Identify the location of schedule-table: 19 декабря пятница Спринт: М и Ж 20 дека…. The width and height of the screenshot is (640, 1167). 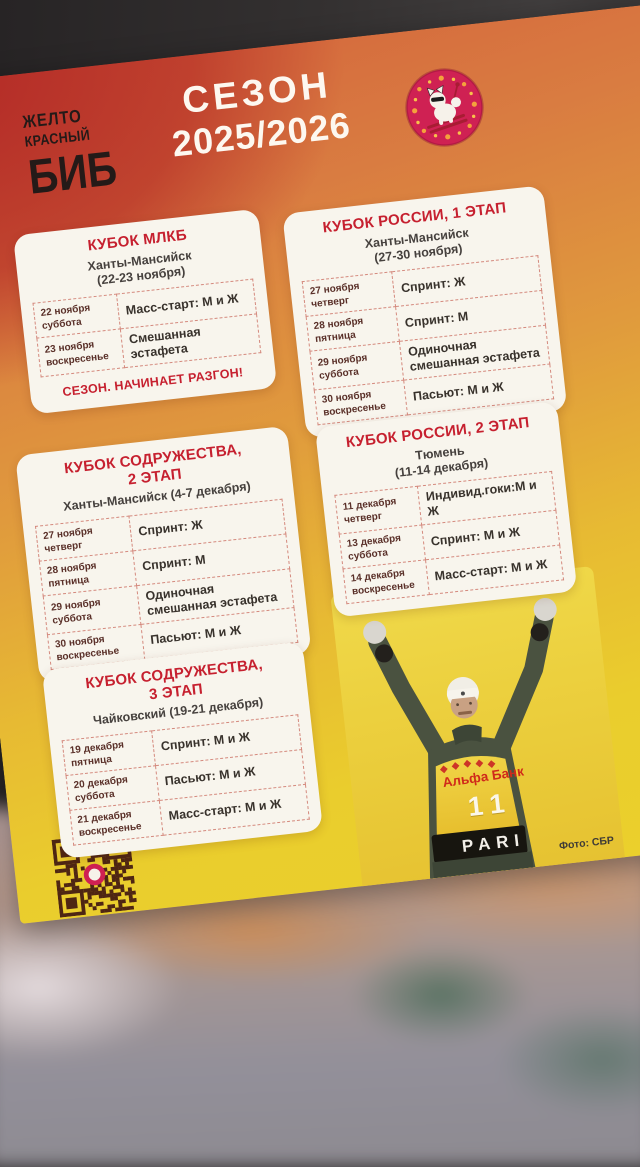
(186, 779).